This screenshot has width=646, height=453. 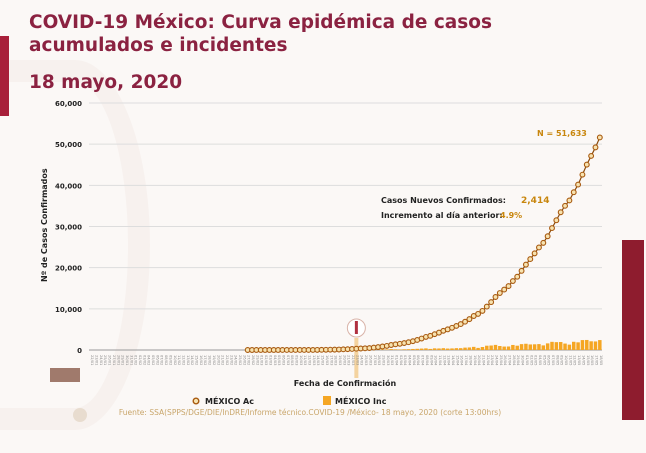 I want to click on x-tick-label: 15/02, so click(x=197, y=360).